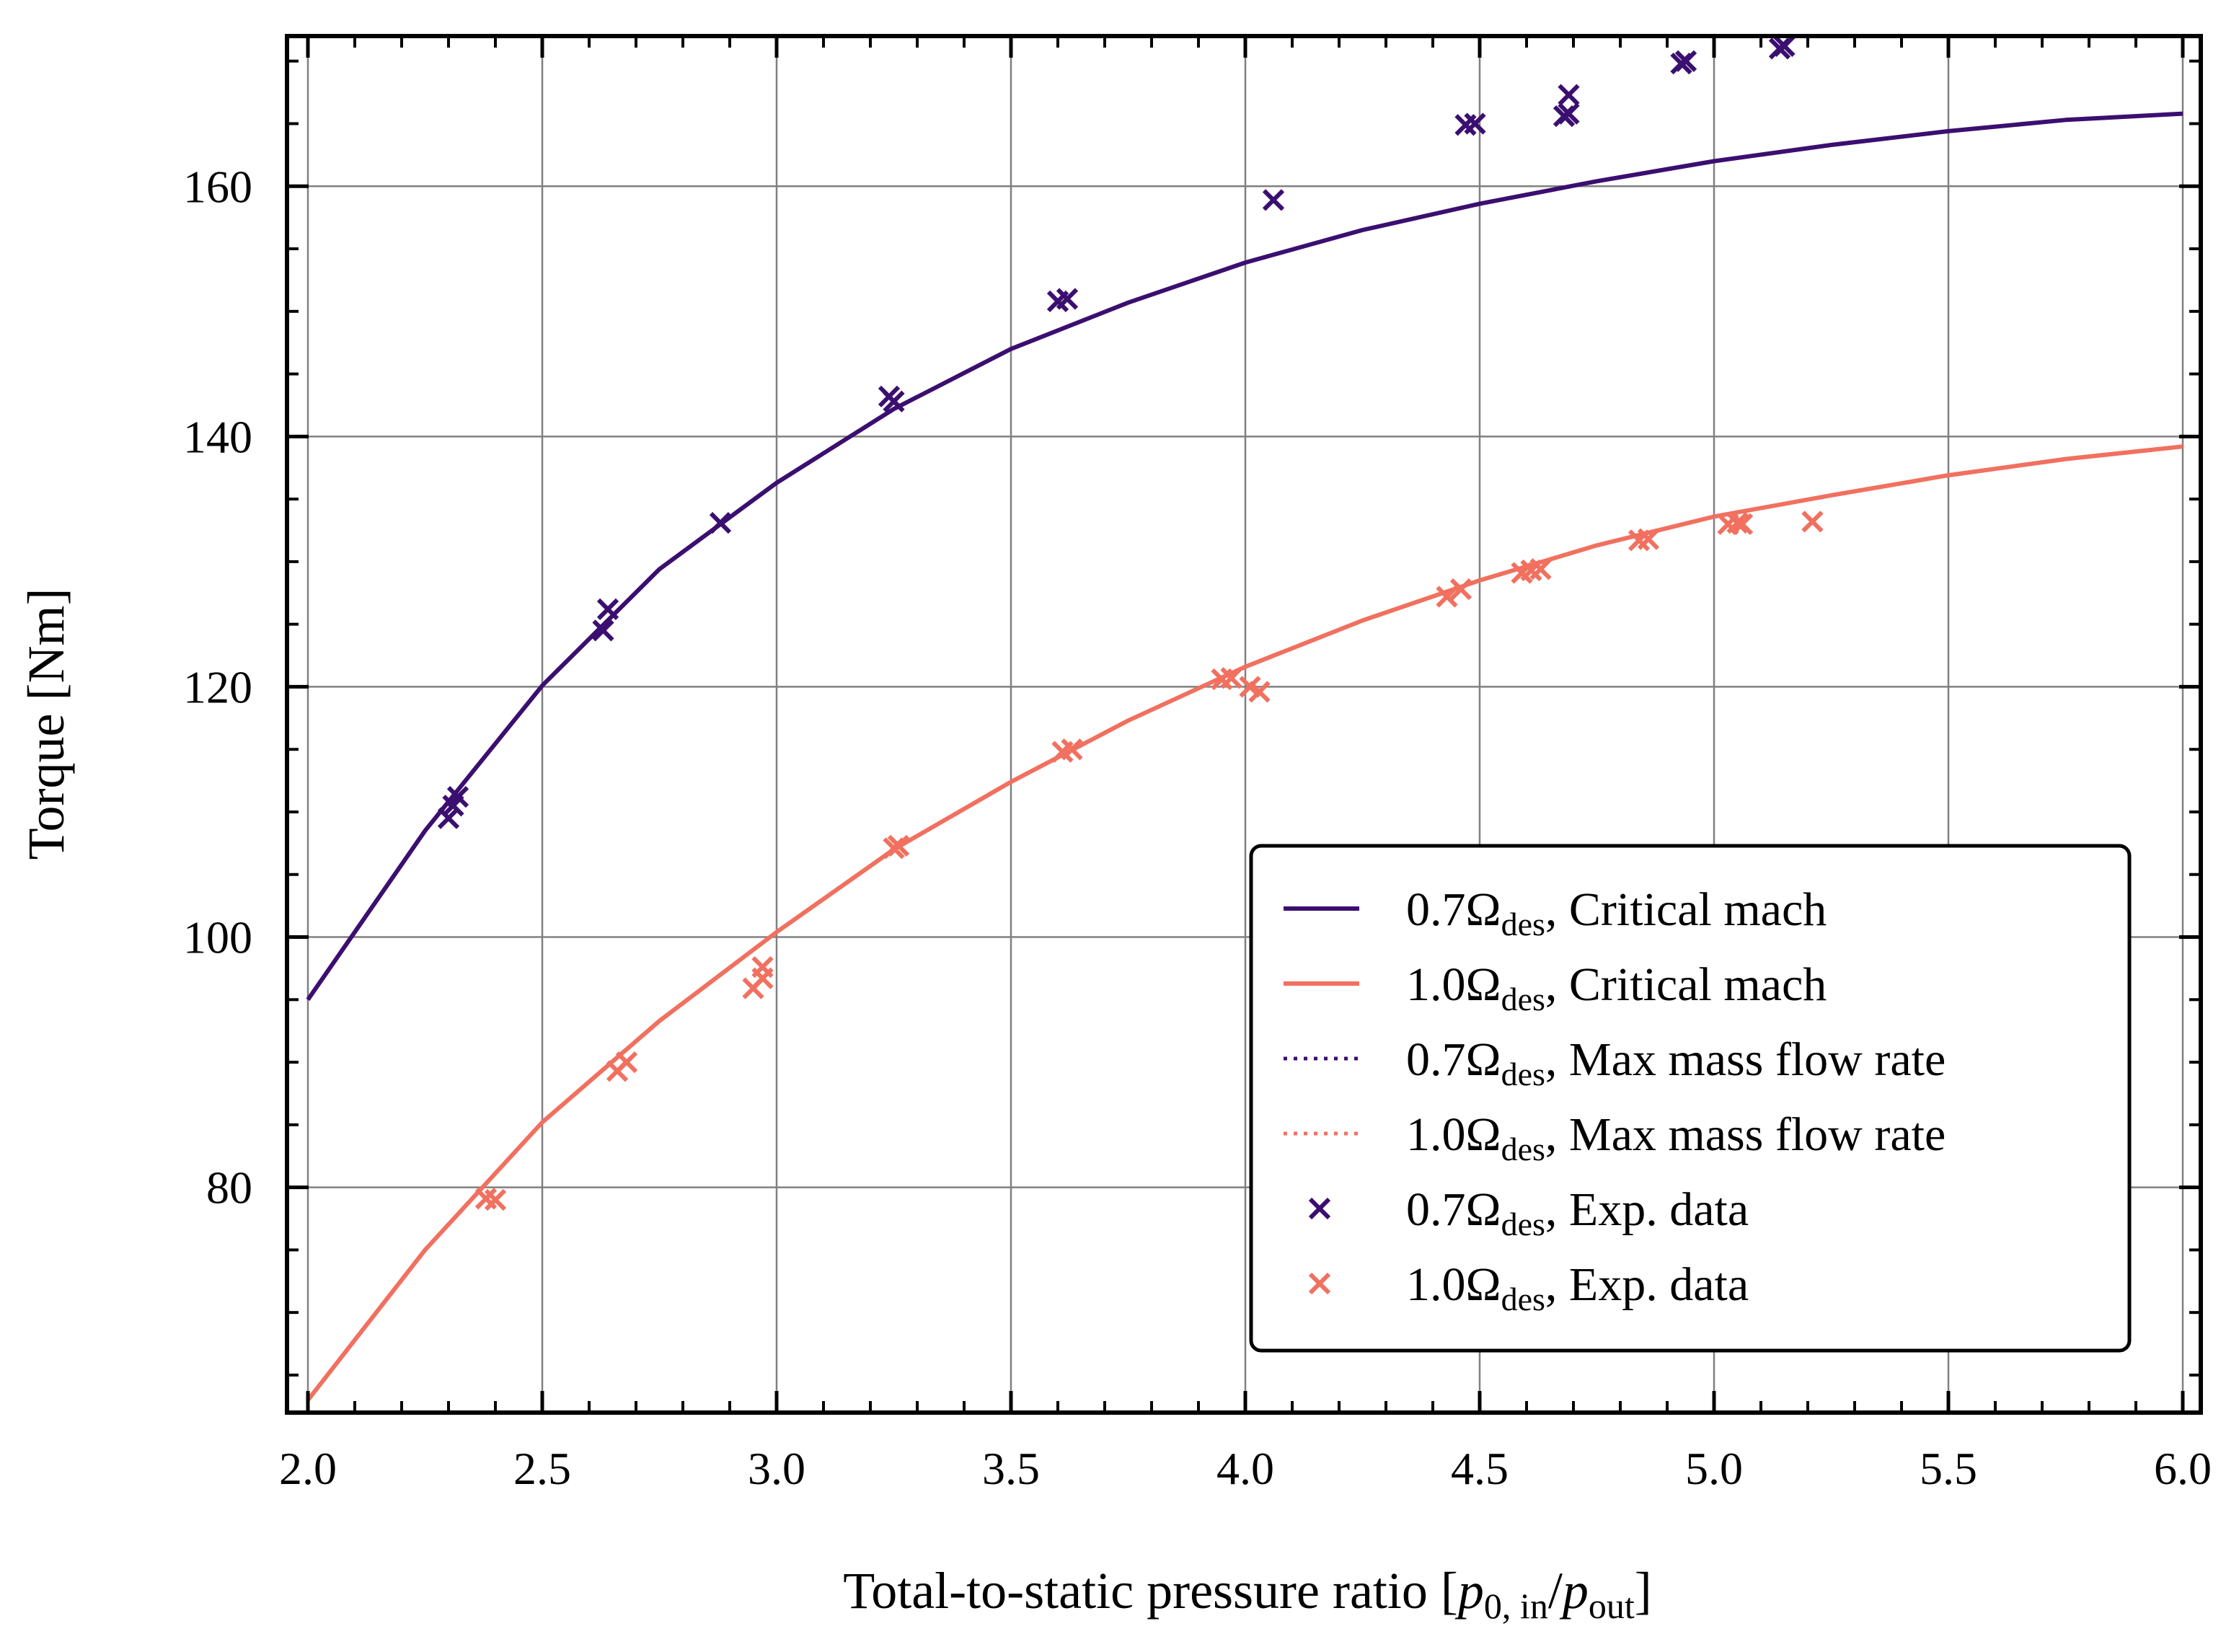 The width and height of the screenshot is (2239, 1652). Describe the element at coordinates (218, 937) in the screenshot. I see `y-tick-label: 100` at that location.